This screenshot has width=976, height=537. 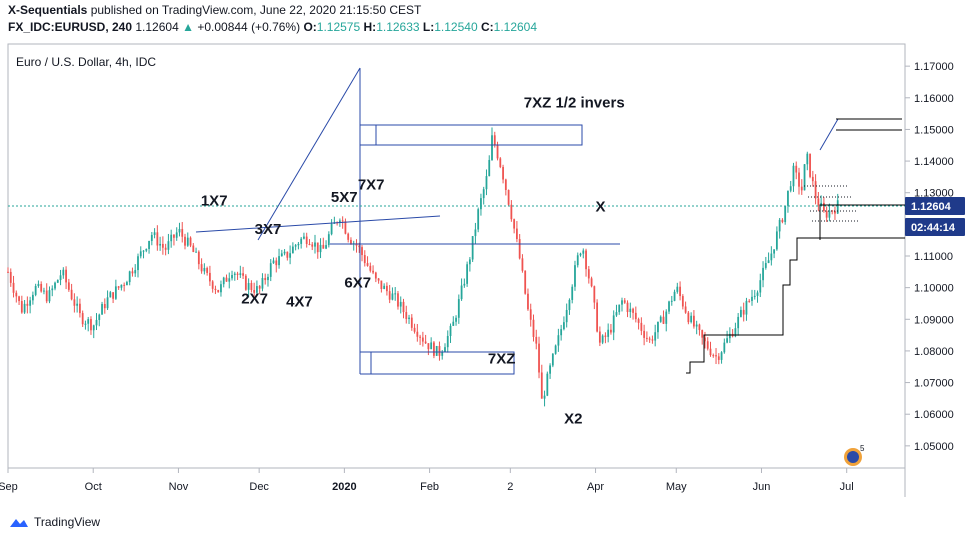 What do you see at coordinates (427, 480) in the screenshot?
I see `time-axis: Sep Oct Nov Dec 2020 Feb 2 Apr May Jun Jul` at bounding box center [427, 480].